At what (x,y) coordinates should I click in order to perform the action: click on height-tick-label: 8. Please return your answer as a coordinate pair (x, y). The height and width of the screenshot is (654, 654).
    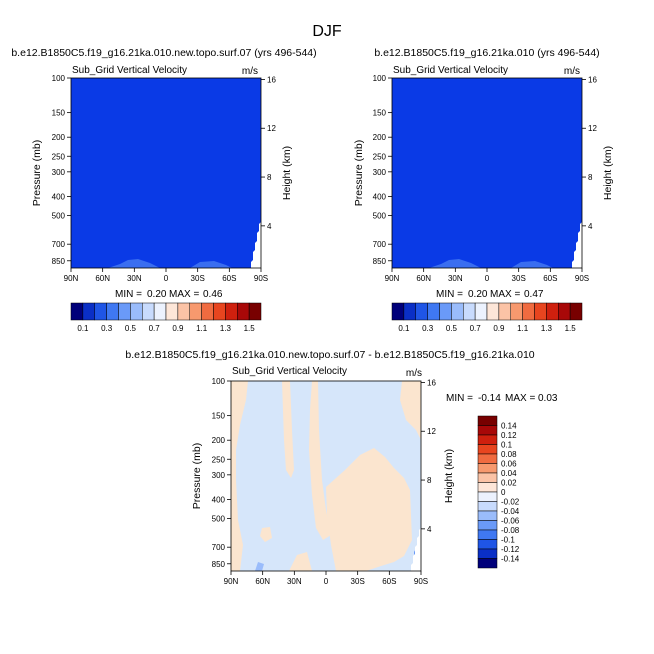
    Looking at the image, I should click on (429, 480).